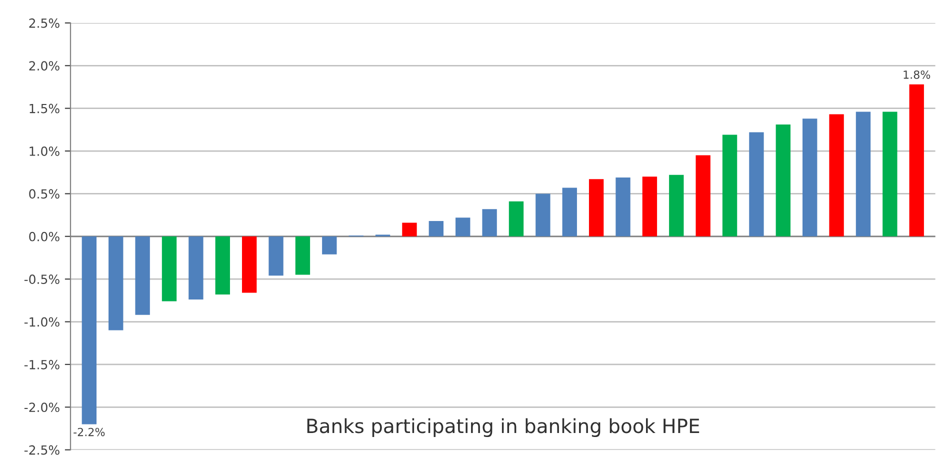  I want to click on y-tick-label: 0.5%, so click(44, 194).